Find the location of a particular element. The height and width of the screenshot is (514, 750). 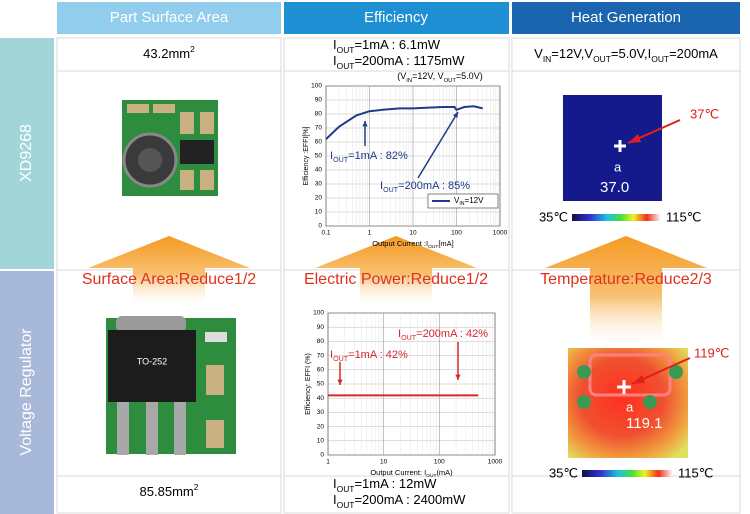

efficiency-value: IOUT=200mA : 1175mW is located at coordinates (399, 62).